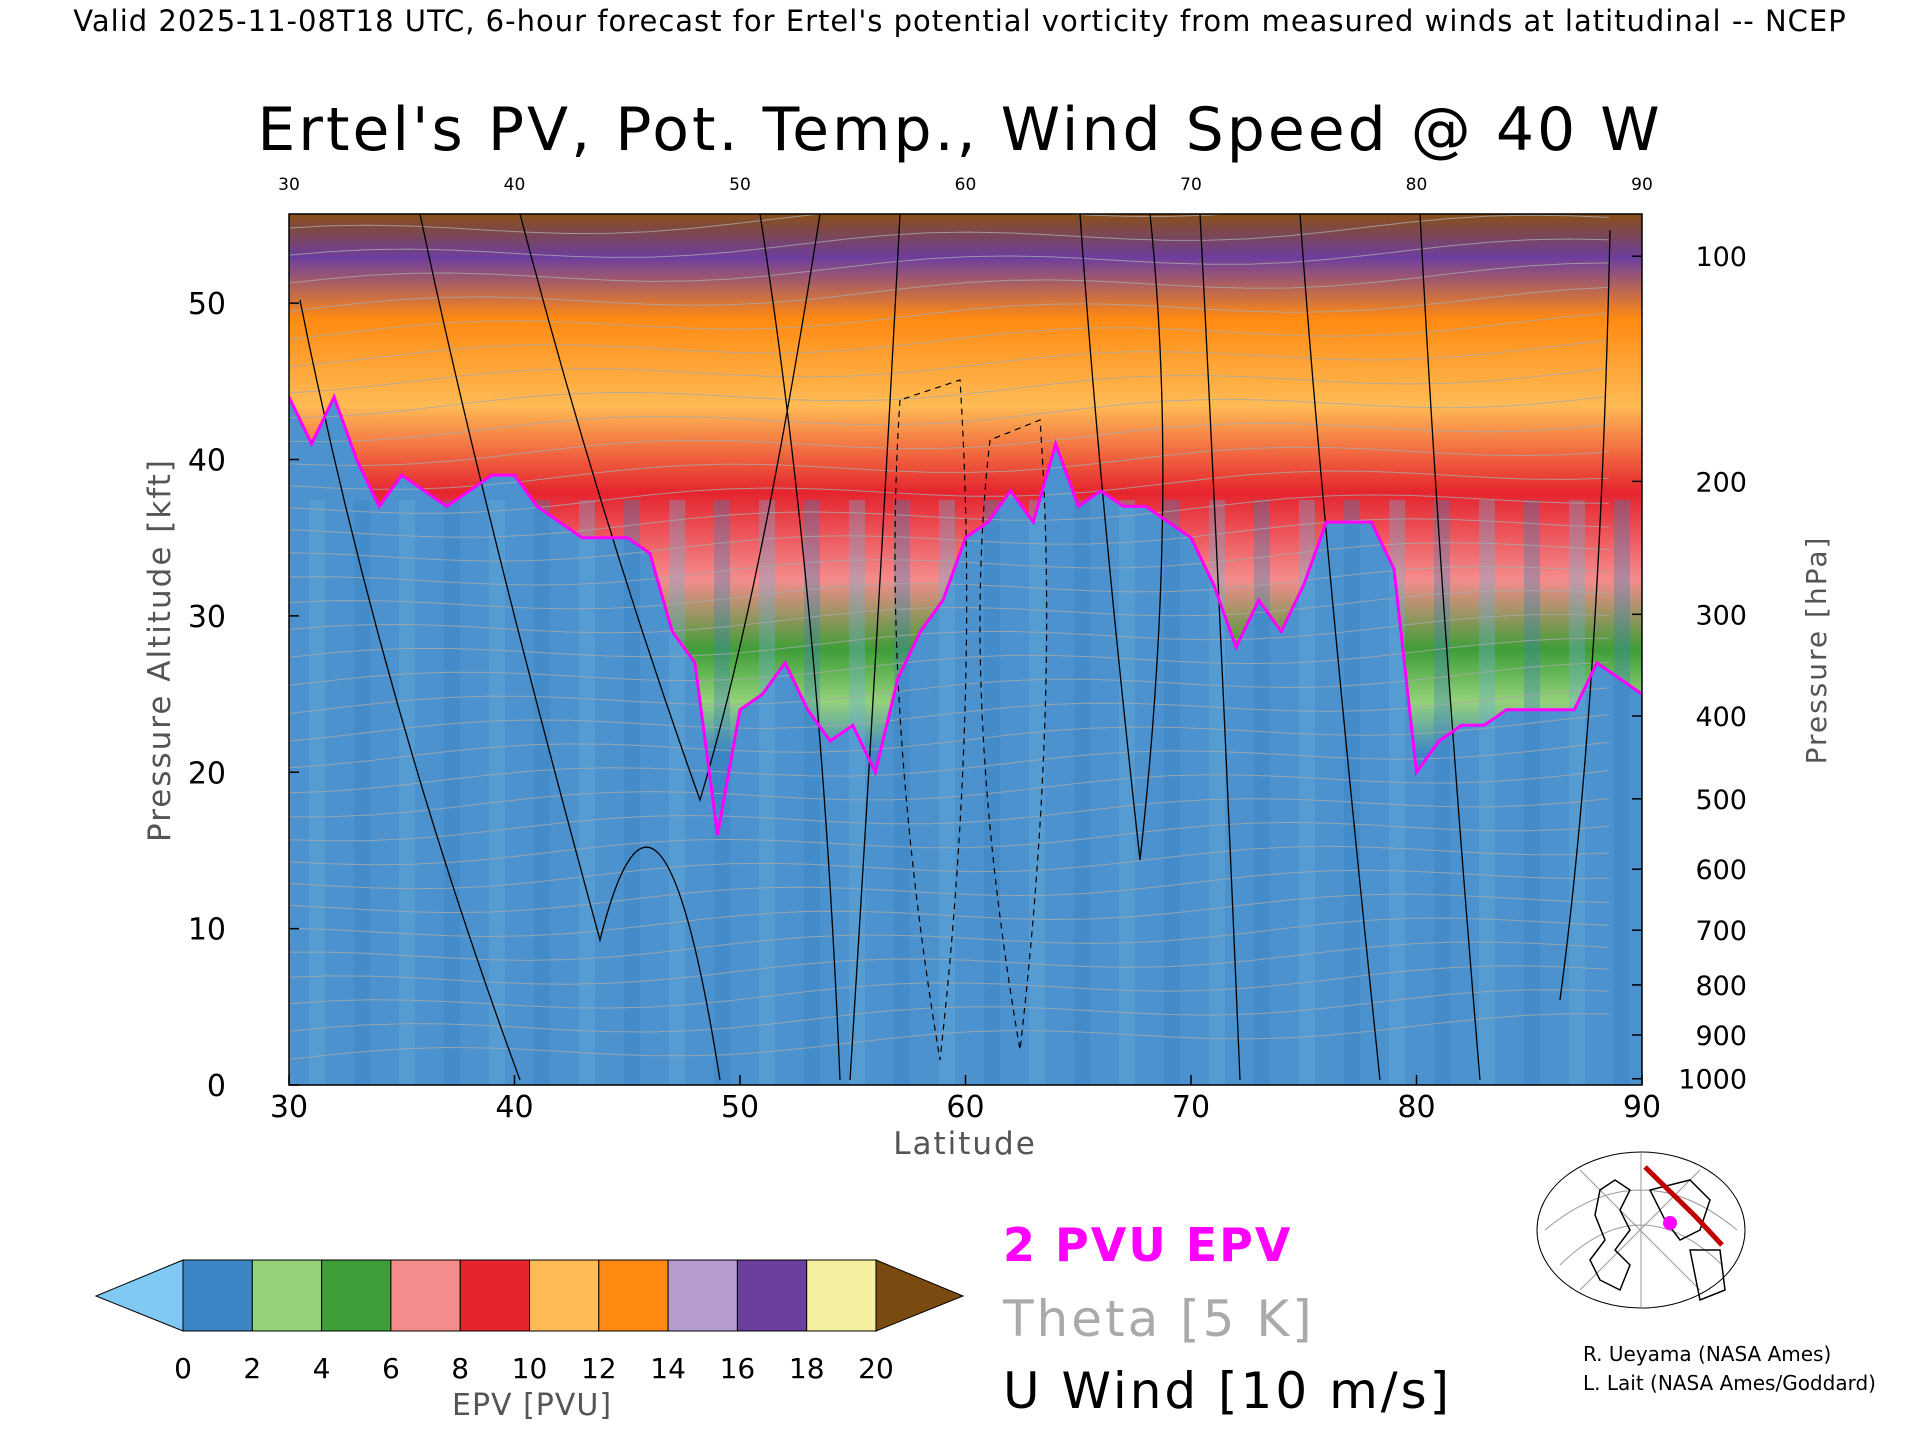 The height and width of the screenshot is (1440, 1920). I want to click on colorbar-tick-label: 6, so click(391, 1368).